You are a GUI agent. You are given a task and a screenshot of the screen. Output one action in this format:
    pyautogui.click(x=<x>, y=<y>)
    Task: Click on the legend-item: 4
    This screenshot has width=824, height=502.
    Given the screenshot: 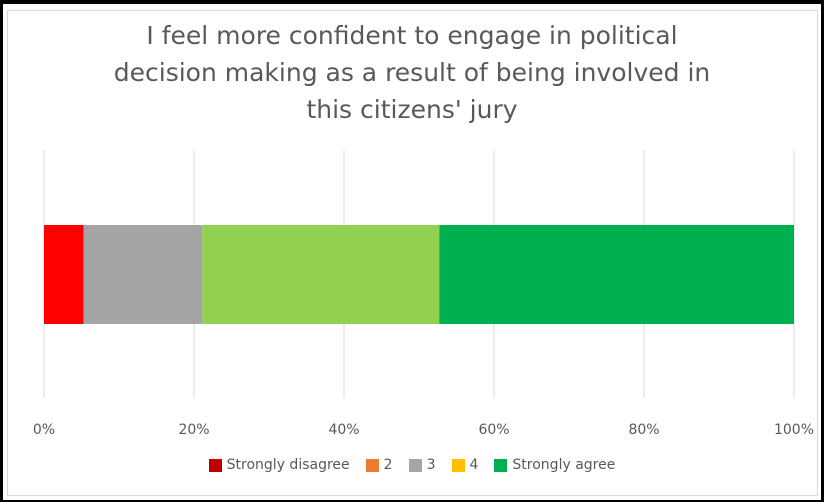 What is the action you would take?
    pyautogui.click(x=465, y=465)
    